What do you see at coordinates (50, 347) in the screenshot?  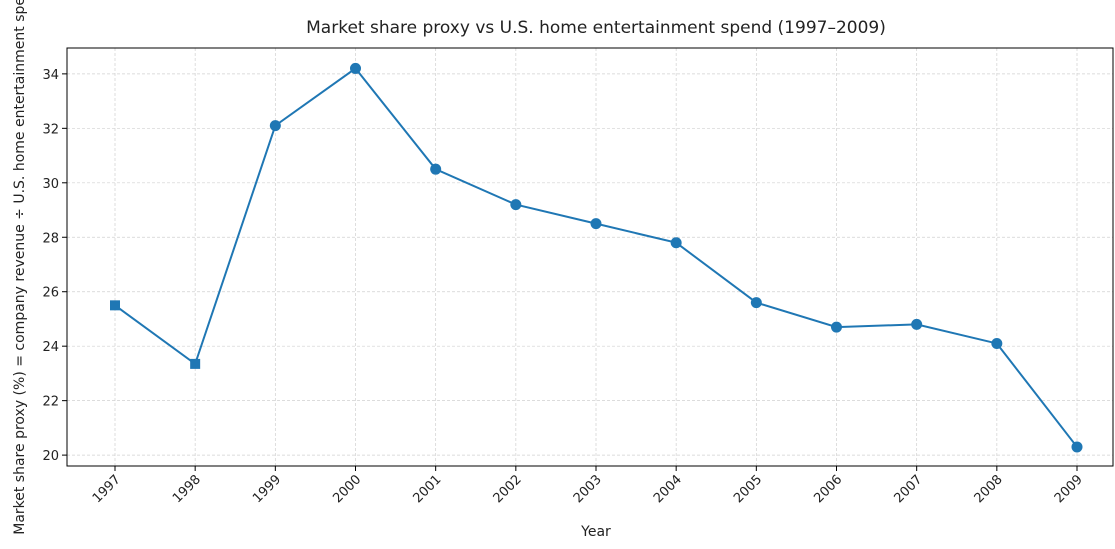 I see `y-tick-label: 24` at bounding box center [50, 347].